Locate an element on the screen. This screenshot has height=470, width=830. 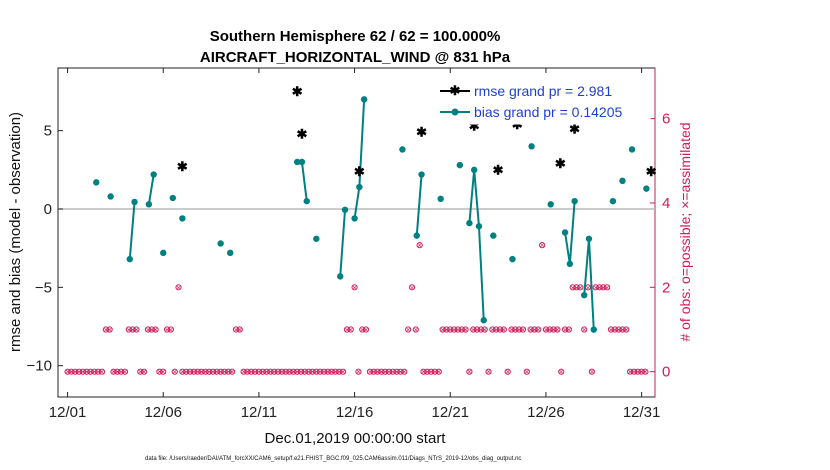
x-axis-label: Dec.01,2019 00:00:00 start is located at coordinates (356, 438).